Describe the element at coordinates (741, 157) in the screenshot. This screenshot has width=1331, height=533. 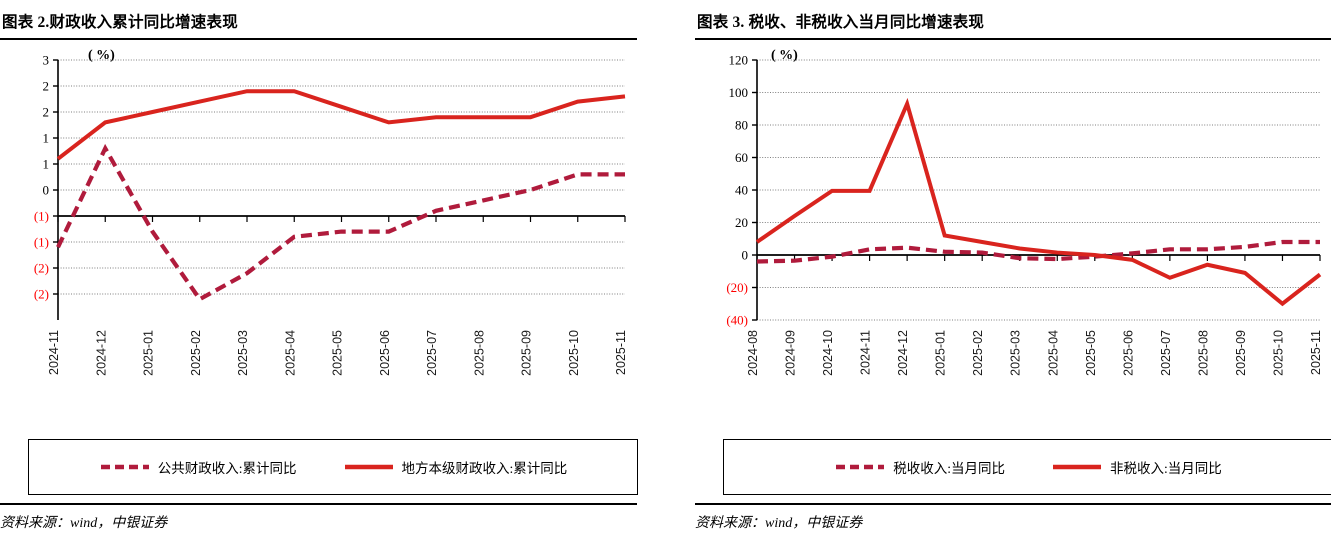
I see `y-tick-label: 60` at that location.